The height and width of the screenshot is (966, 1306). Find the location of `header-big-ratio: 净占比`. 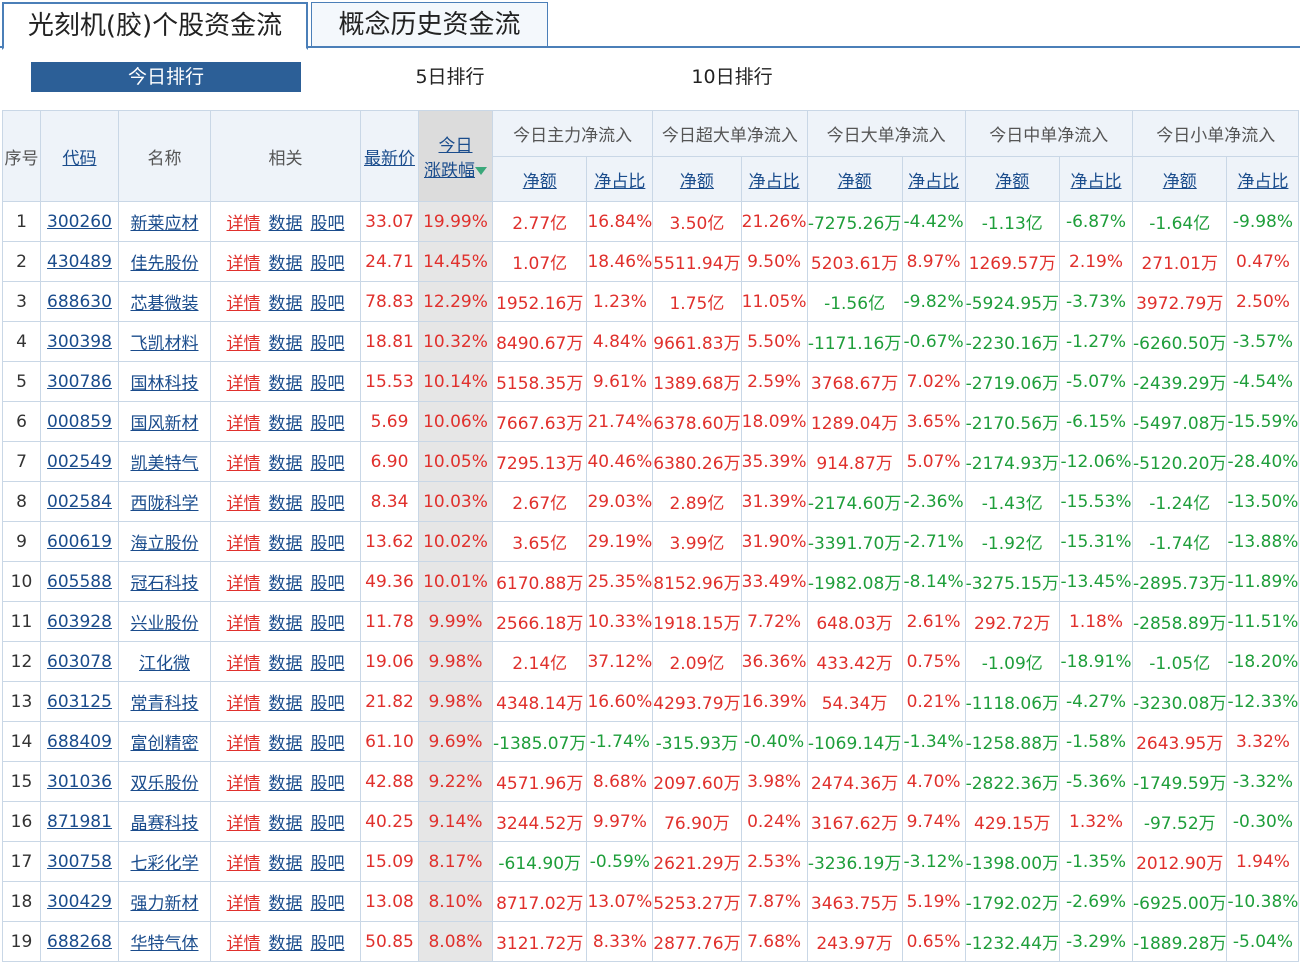

header-big-ratio: 净占比 is located at coordinates (933, 179).